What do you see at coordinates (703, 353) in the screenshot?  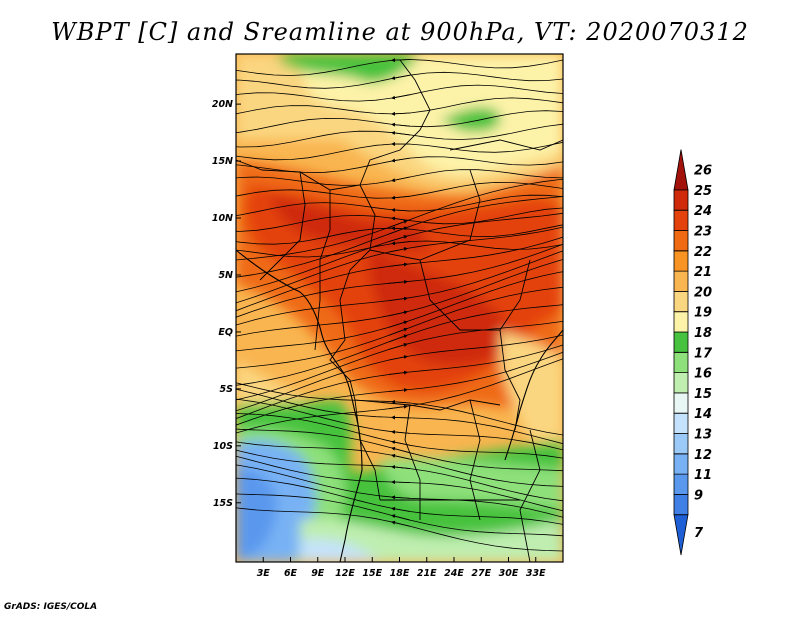 I see `legend-label: 17` at bounding box center [703, 353].